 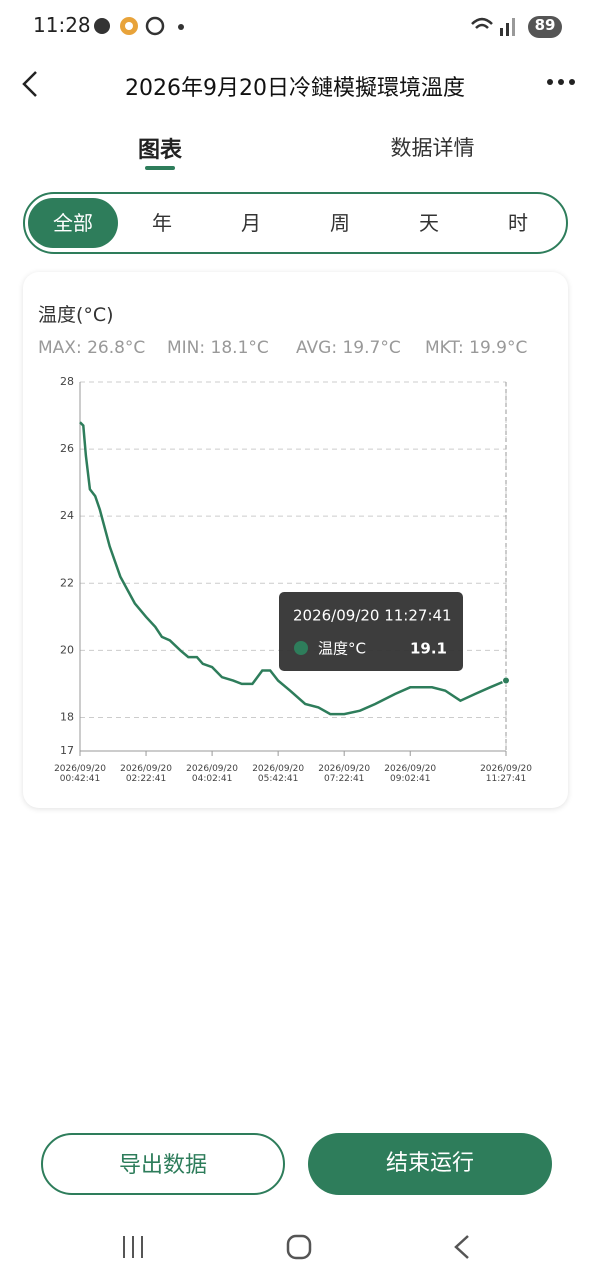 I want to click on y-tick-label: 22, so click(x=67, y=582).